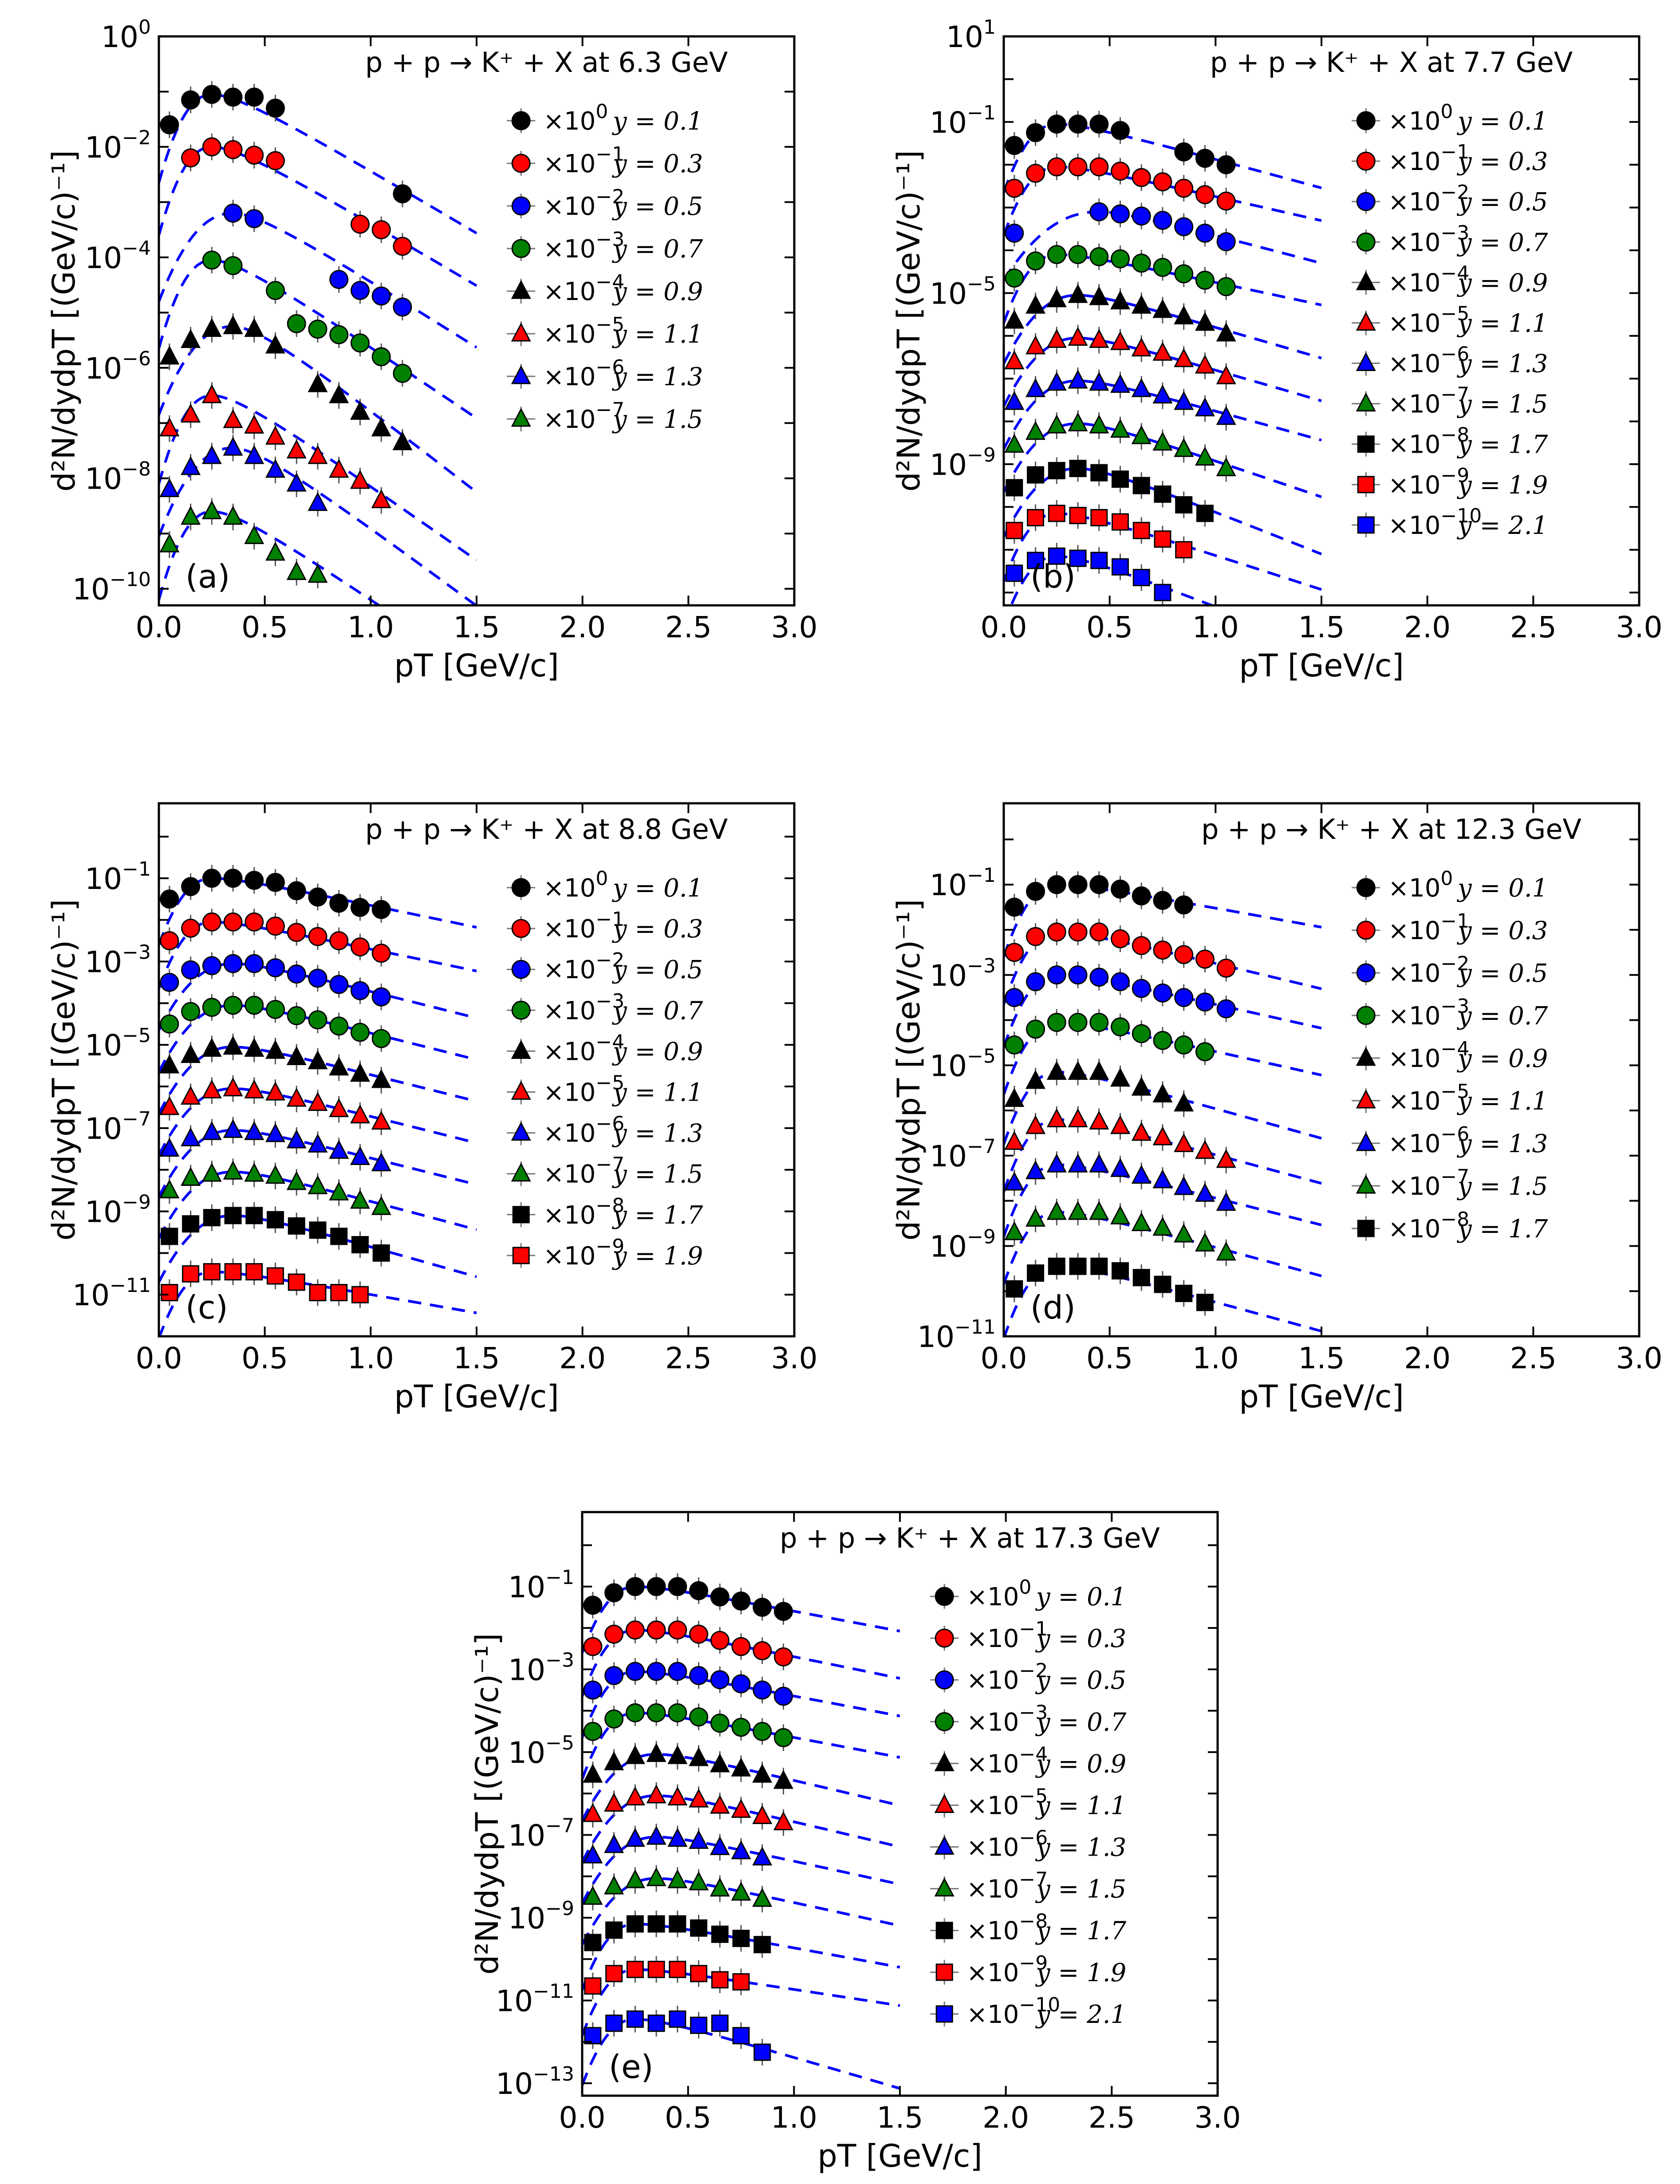 The image size is (1680, 2184). Describe the element at coordinates (1502, 242) in the screenshot. I see `legend-rapidity: y = 0.7` at that location.